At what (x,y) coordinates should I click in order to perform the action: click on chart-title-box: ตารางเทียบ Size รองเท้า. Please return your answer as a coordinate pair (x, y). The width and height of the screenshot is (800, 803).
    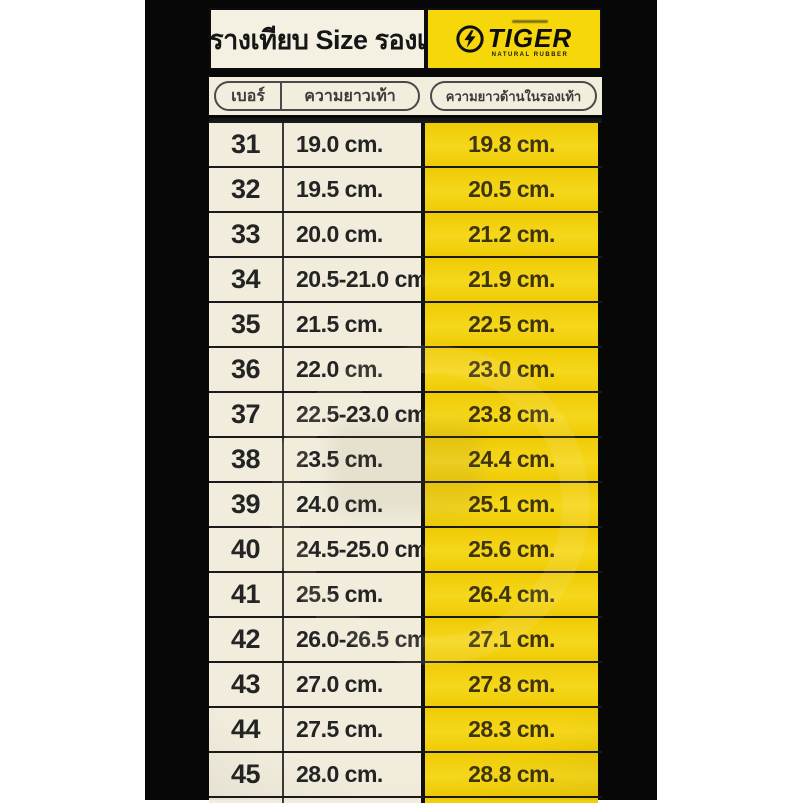
    Looking at the image, I should click on (317, 39).